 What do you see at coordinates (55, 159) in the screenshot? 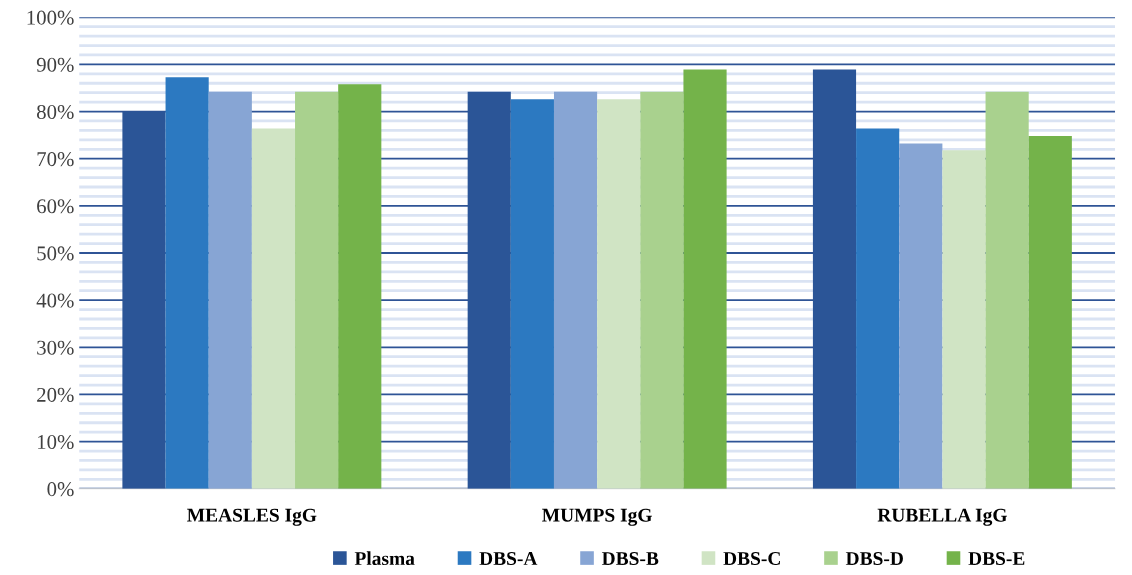
I see `y-tick-label: 70%` at bounding box center [55, 159].